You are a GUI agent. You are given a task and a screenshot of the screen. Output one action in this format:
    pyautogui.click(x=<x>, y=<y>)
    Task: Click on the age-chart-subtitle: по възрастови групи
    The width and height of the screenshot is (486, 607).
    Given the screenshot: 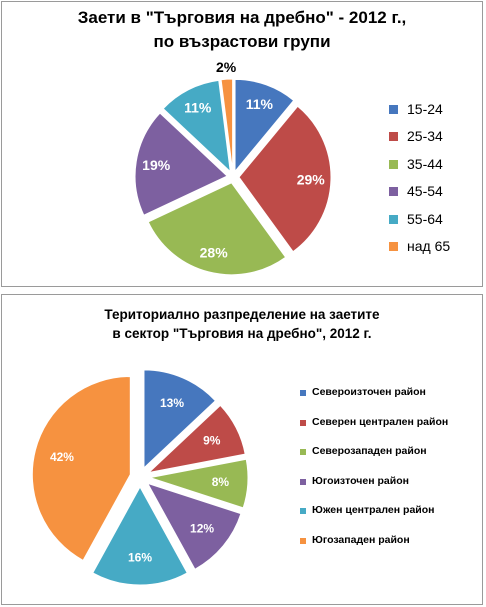 What is the action you would take?
    pyautogui.click(x=242, y=41)
    